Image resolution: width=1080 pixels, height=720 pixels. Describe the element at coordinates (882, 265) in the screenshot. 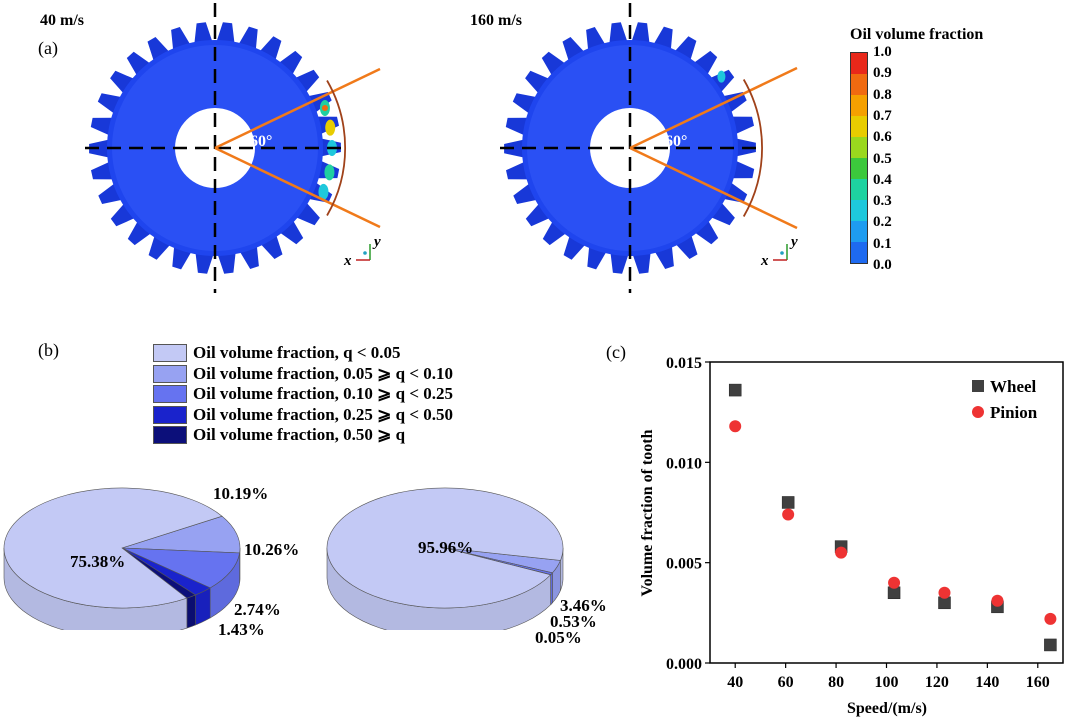

I see `colorbar-tick-label: 0.0` at that location.